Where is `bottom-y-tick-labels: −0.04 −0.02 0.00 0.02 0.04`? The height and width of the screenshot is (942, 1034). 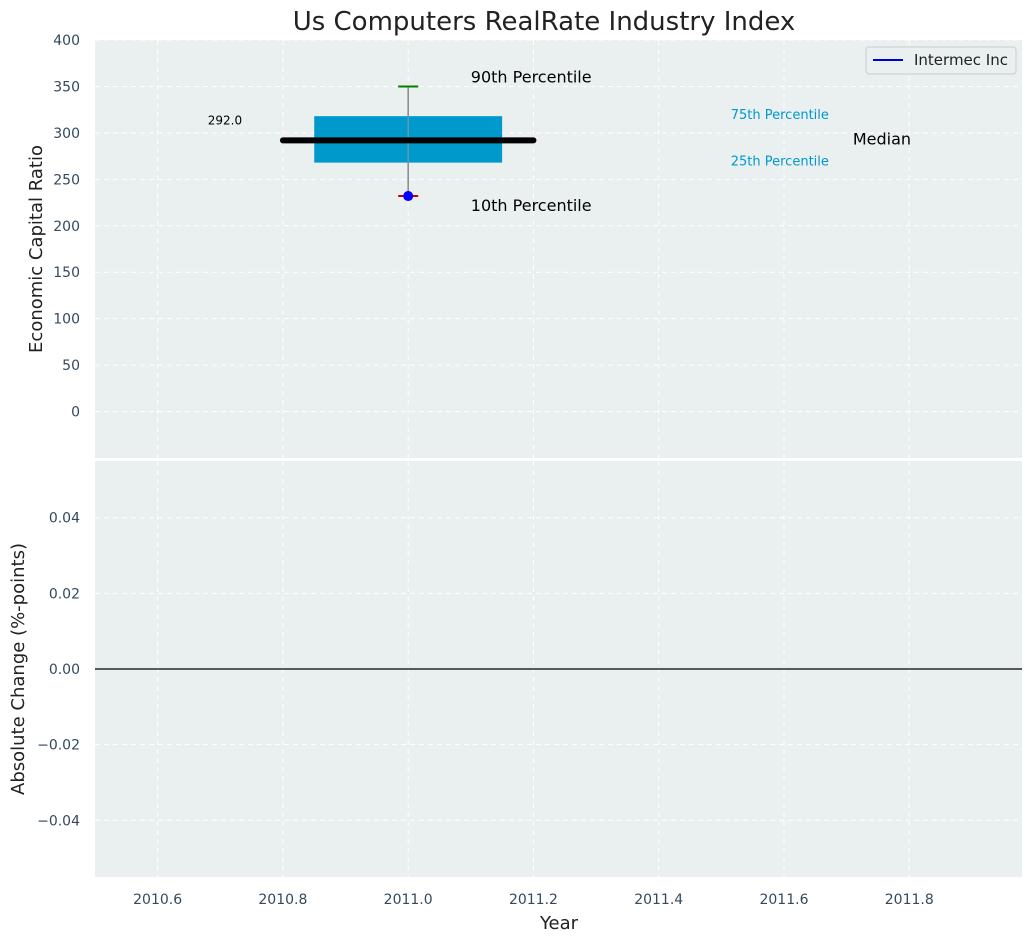
bottom-y-tick-labels: −0.04 −0.02 0.00 0.02 0.04 is located at coordinates (58, 670).